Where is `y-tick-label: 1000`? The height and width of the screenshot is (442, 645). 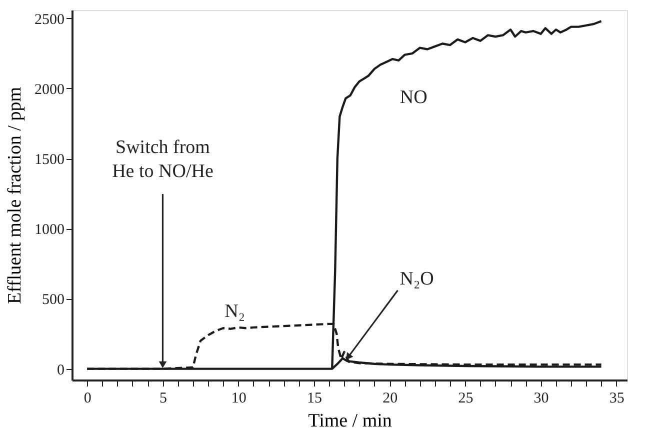 y-tick-label: 1000 is located at coordinates (49, 230).